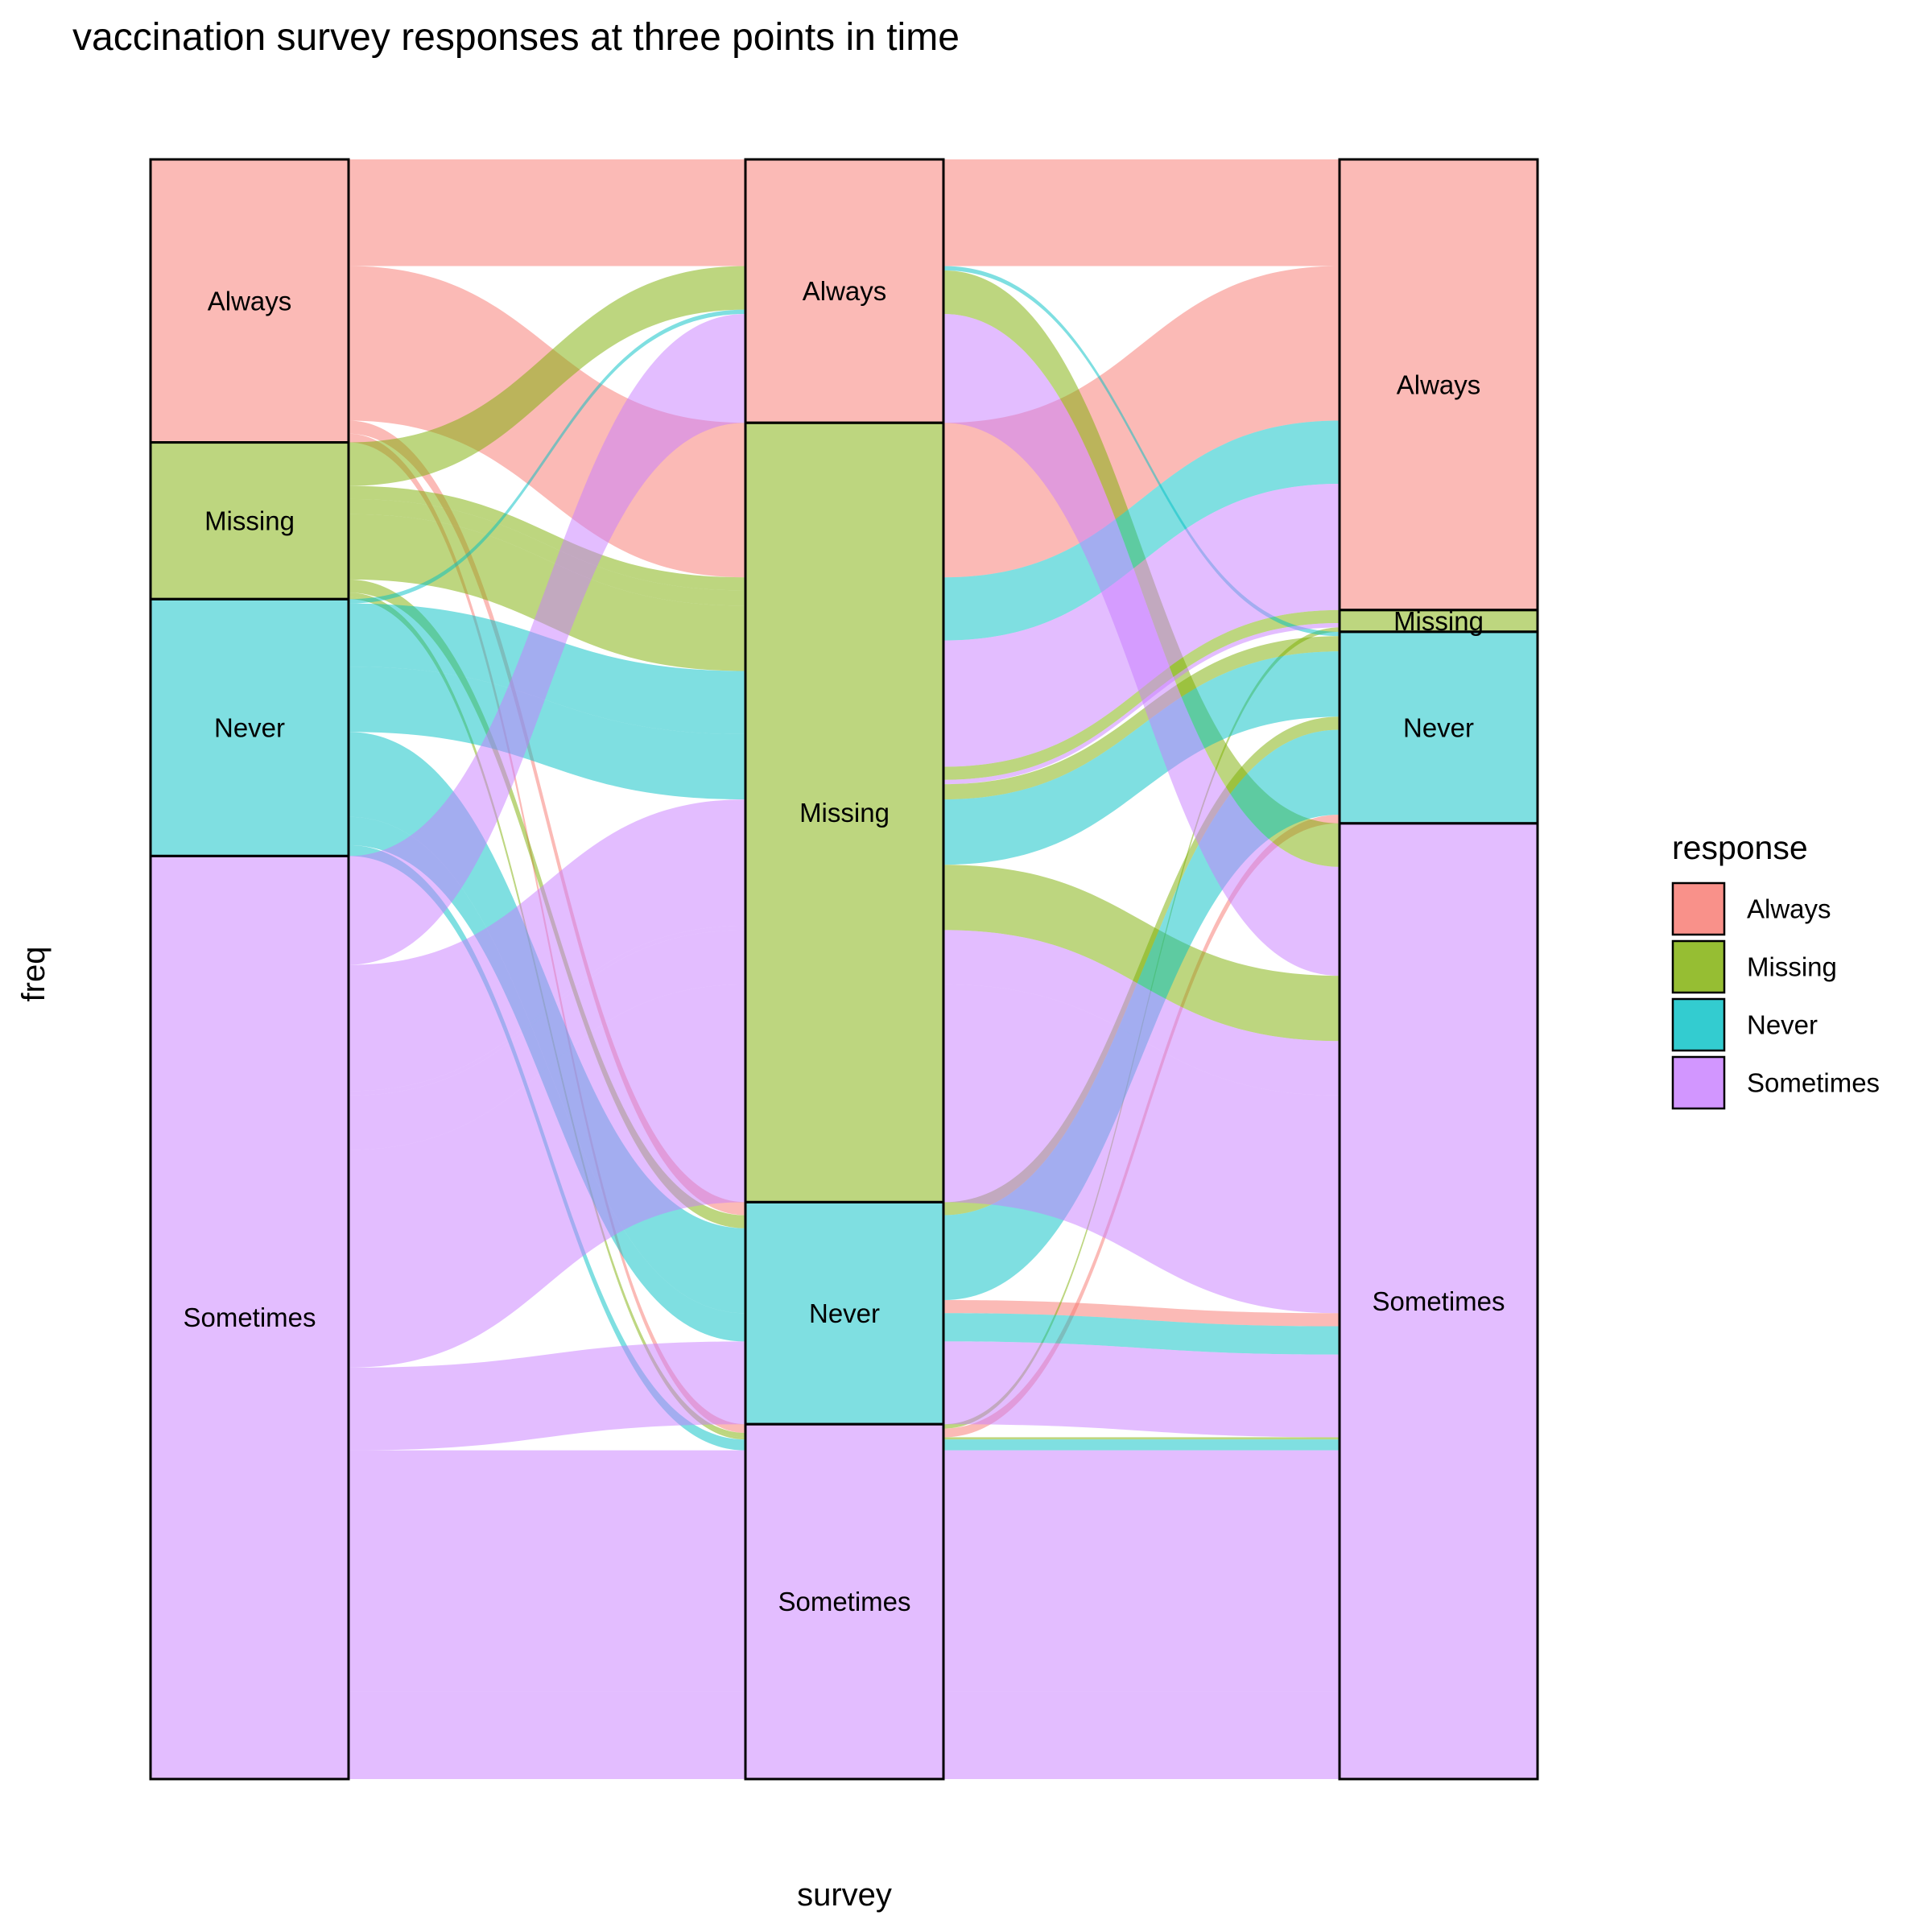  Describe the element at coordinates (1792, 967) in the screenshot. I see `legend-label-missing: Missing` at that location.